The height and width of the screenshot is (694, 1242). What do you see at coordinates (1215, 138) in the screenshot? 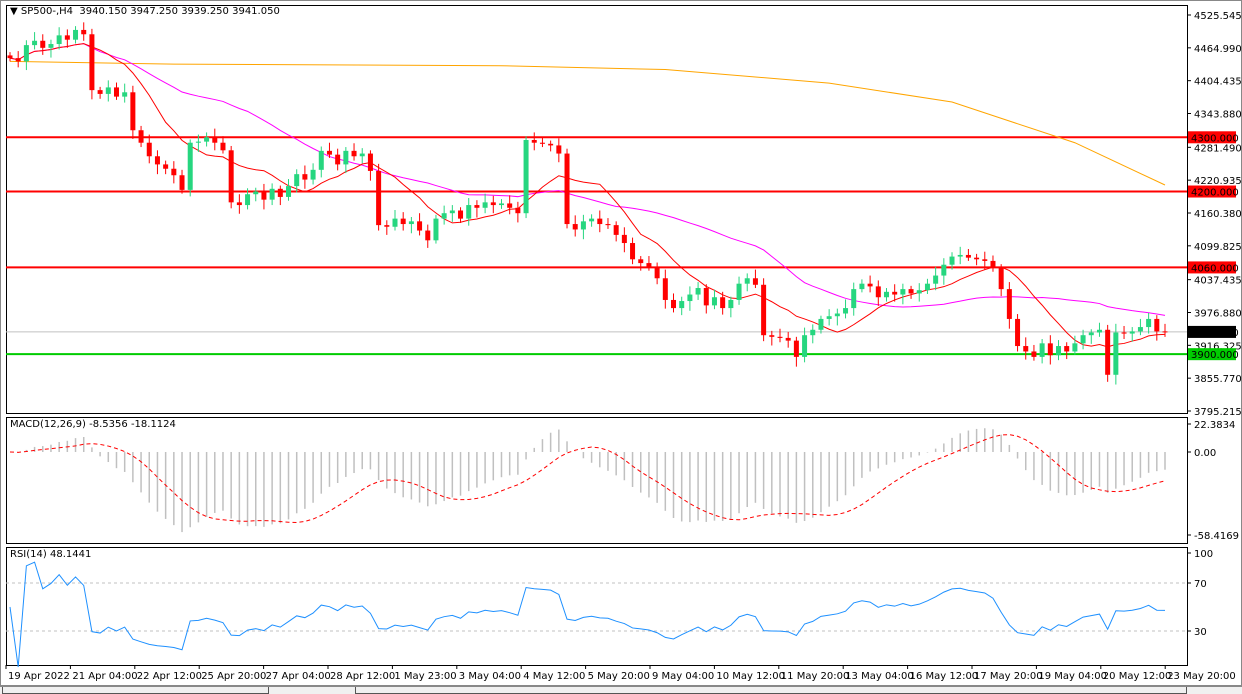
I see `level-label: 4300.000` at bounding box center [1215, 138].